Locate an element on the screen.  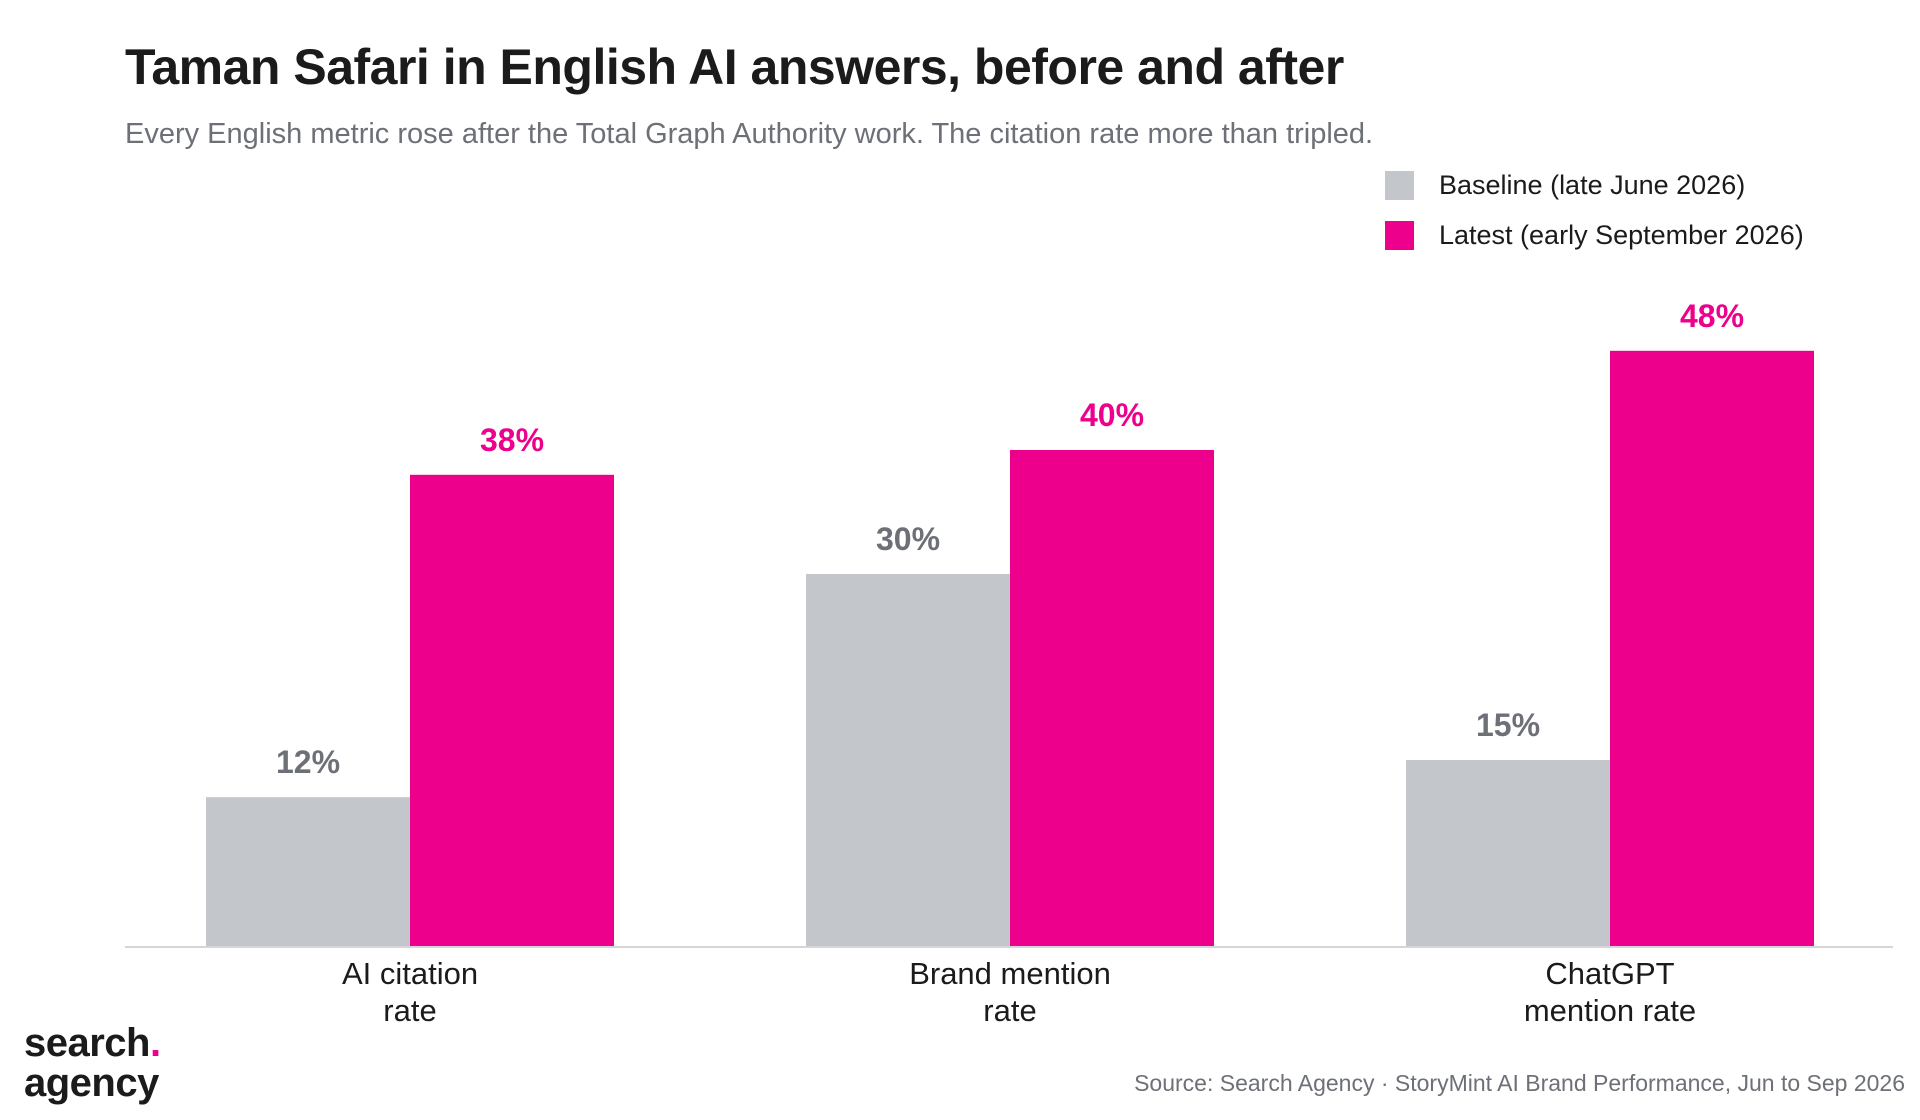
legend-label-baseline: Baseline (late June 2026) is located at coordinates (1592, 184).